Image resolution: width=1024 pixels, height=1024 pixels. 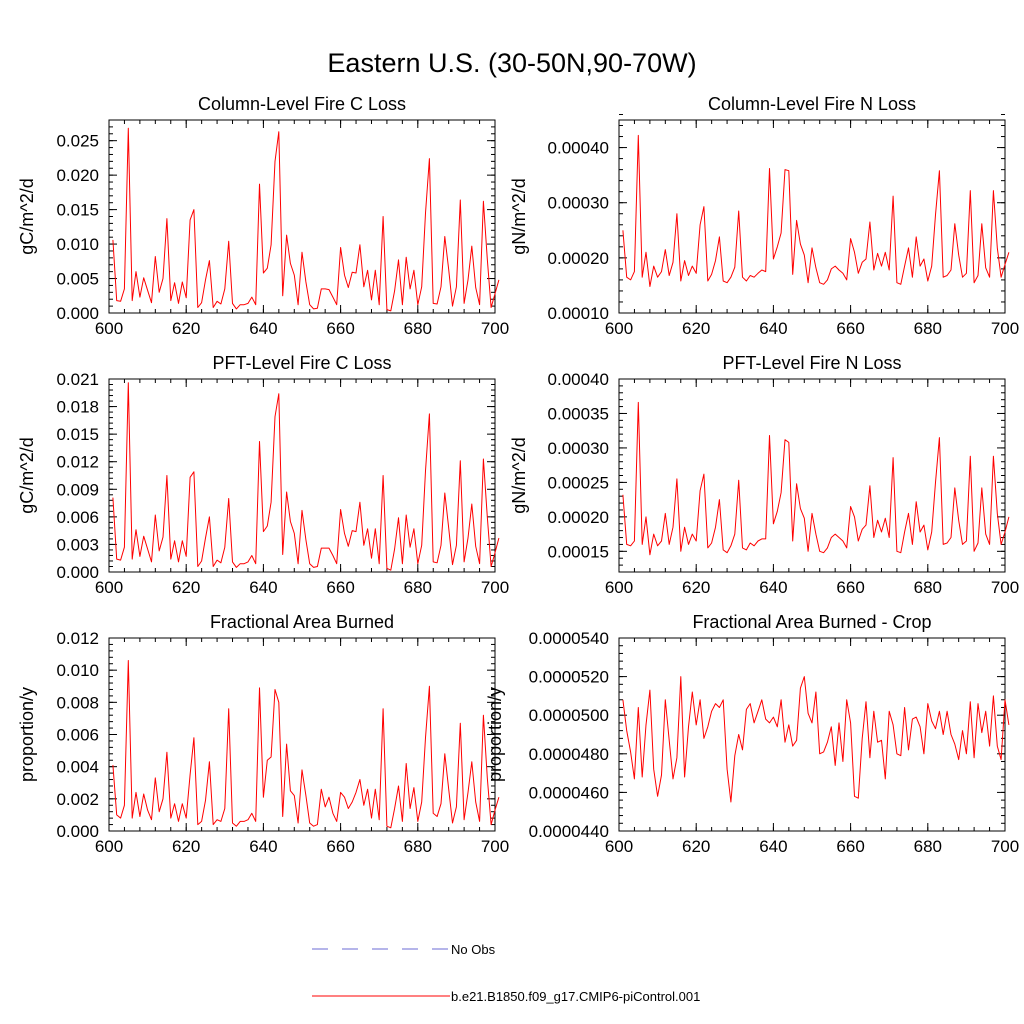 What do you see at coordinates (578, 482) in the screenshot?
I see `y-tick-label: 0.00025` at bounding box center [578, 482].